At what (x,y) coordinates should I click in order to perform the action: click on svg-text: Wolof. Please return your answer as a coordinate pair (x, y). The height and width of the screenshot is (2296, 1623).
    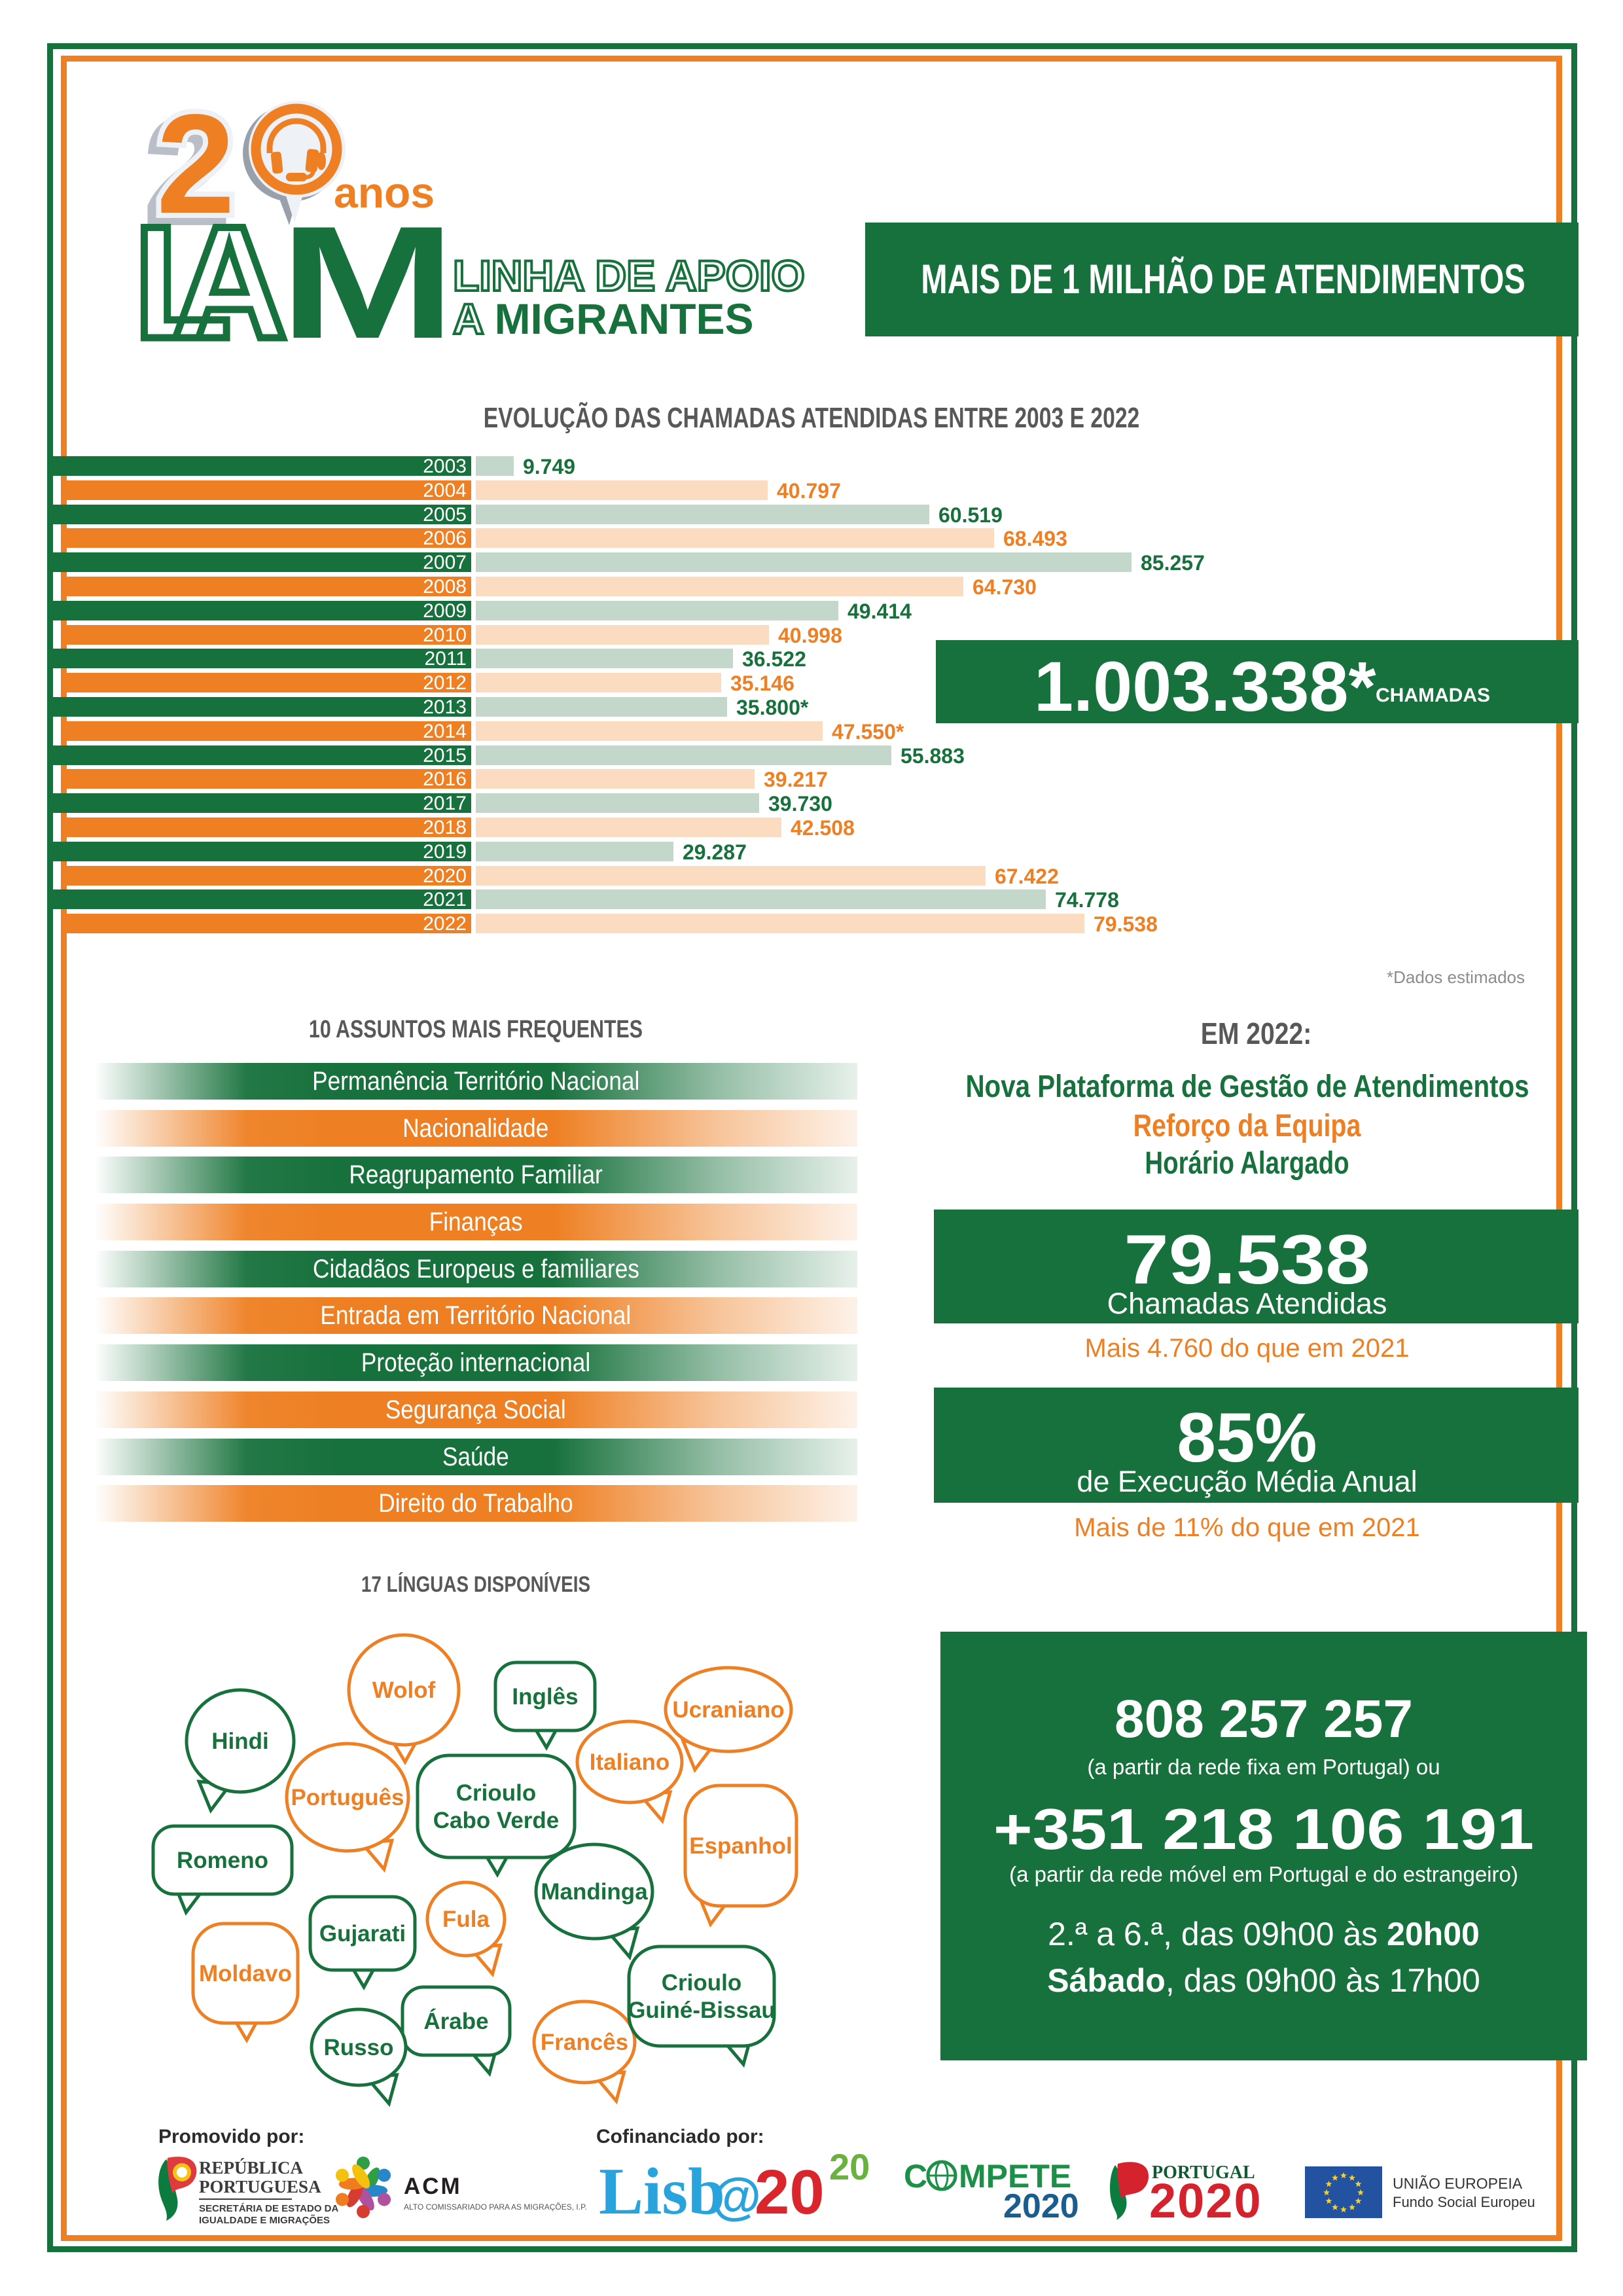
    Looking at the image, I should click on (404, 1690).